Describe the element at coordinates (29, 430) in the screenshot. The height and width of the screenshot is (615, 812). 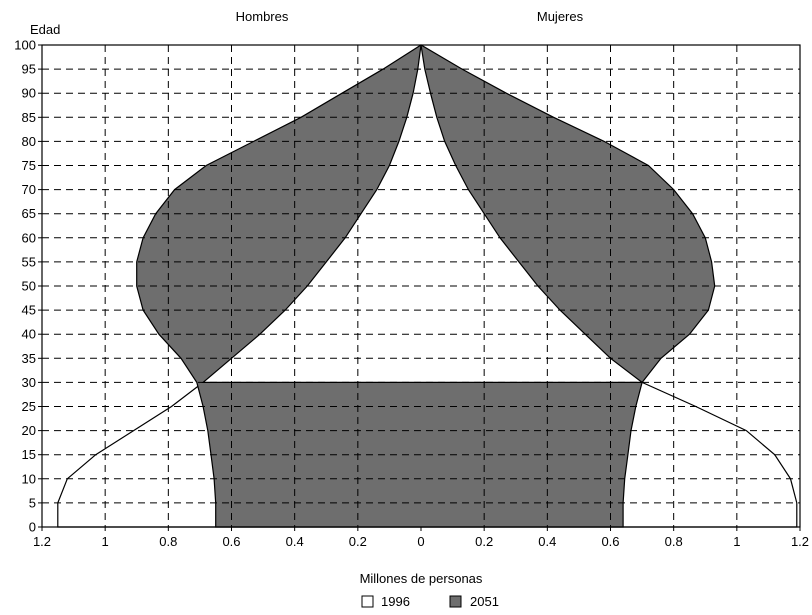
I see `y-tick-label: 20` at that location.